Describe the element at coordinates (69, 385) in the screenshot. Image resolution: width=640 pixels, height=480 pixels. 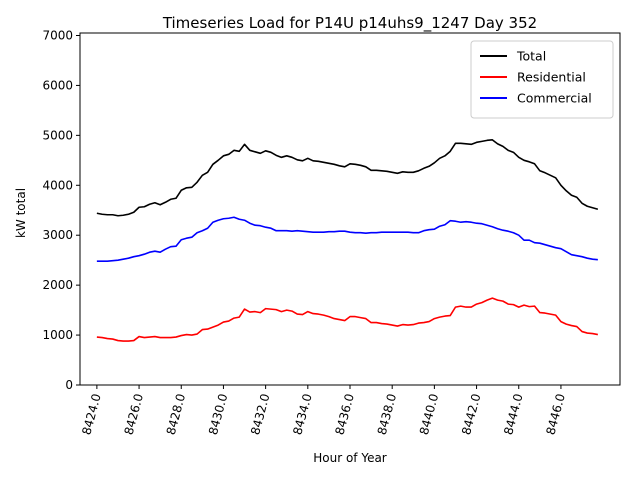
I see `y-tick-label: 0` at that location.